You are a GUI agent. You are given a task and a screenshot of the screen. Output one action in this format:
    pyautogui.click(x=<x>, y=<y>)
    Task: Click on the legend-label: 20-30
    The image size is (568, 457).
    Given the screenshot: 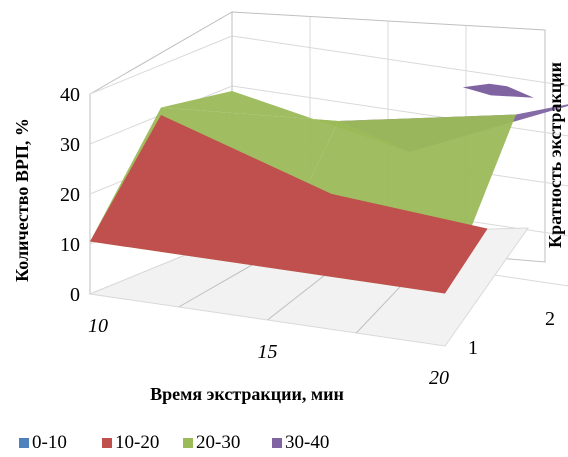 What is the action you would take?
    pyautogui.click(x=218, y=442)
    